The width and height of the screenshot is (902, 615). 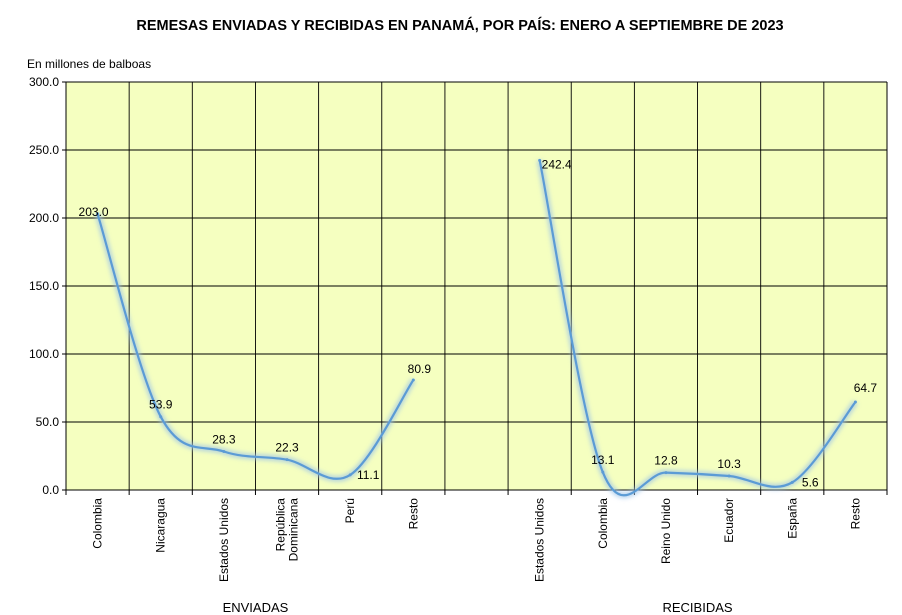 I want to click on y-tick-label: 50.0, so click(x=48, y=422).